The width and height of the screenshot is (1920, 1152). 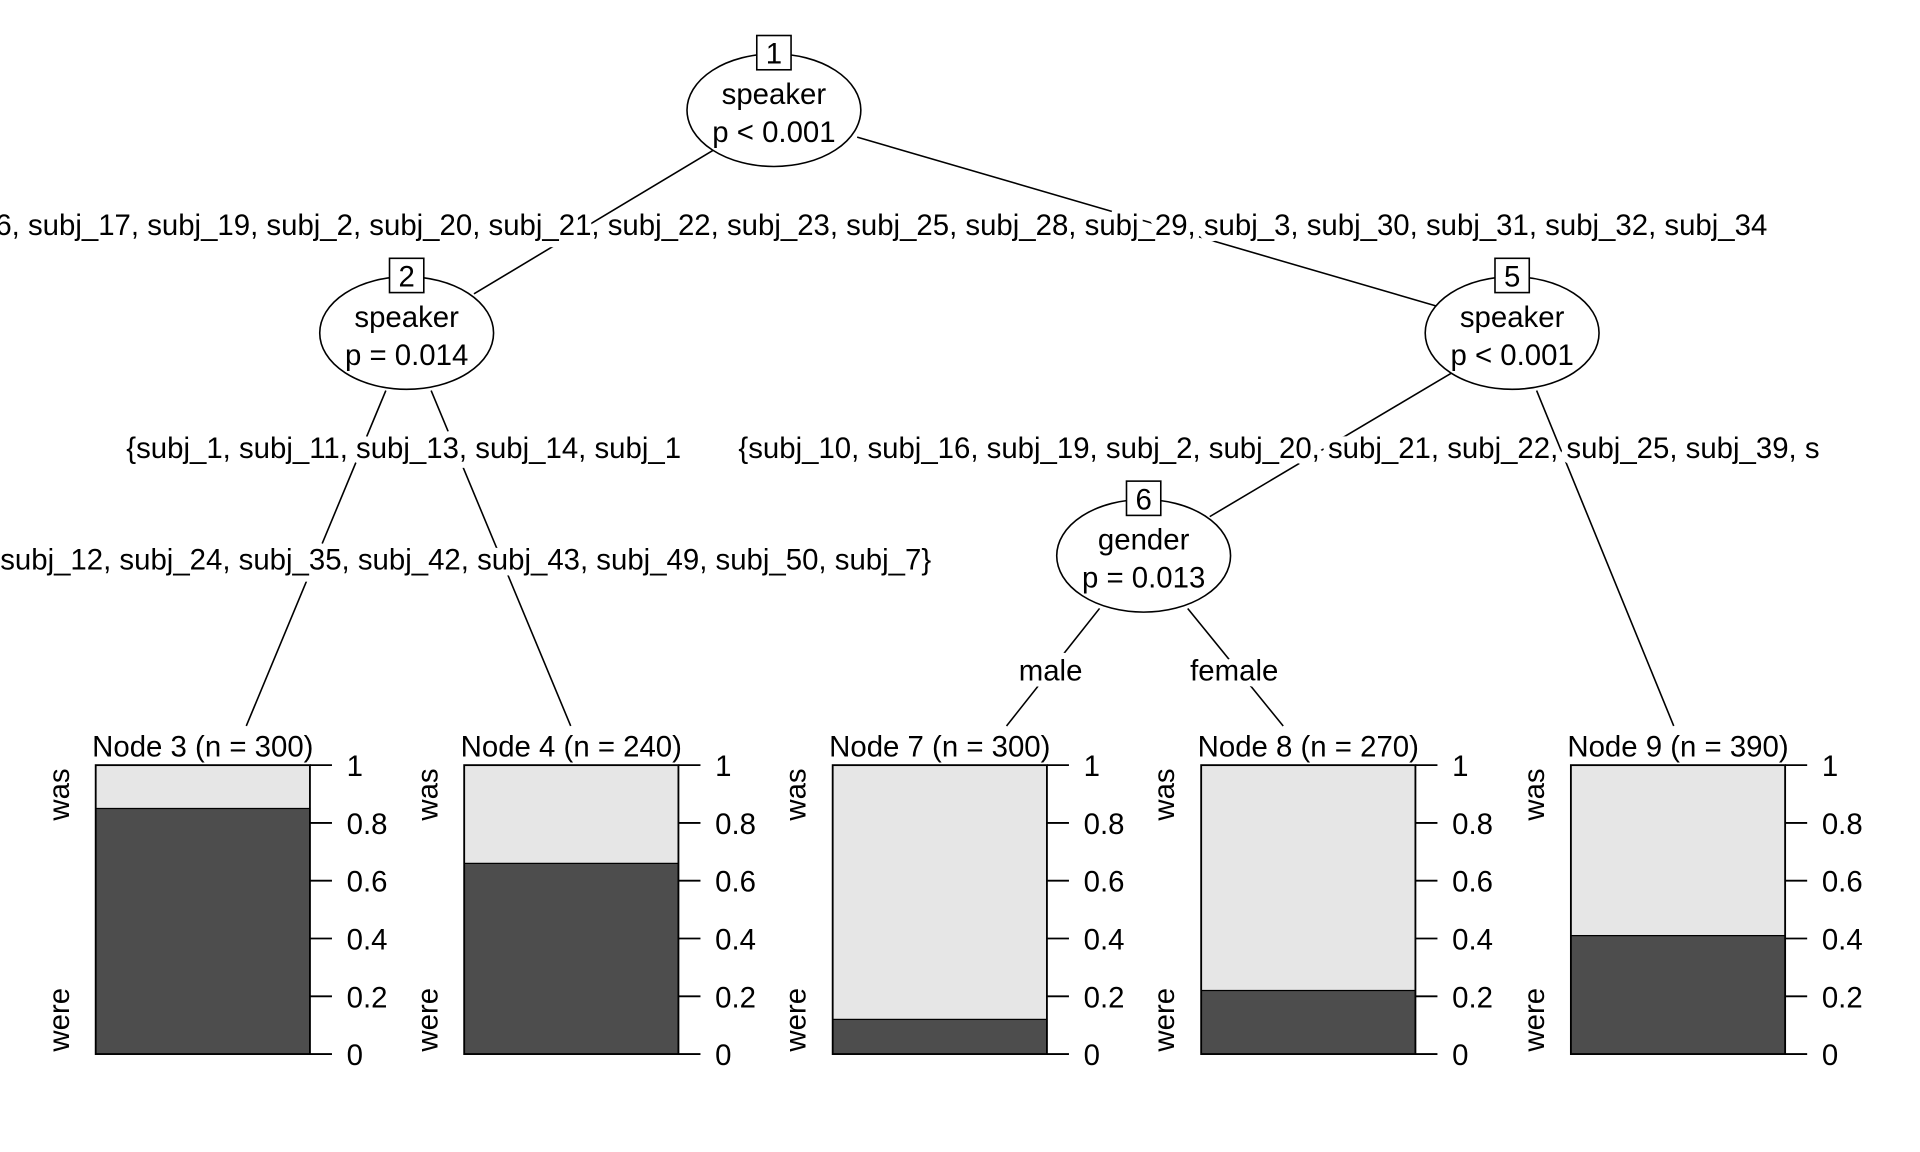 What do you see at coordinates (1677, 747) in the screenshot?
I see `leaf-title: Node 9 (n = 390)` at bounding box center [1677, 747].